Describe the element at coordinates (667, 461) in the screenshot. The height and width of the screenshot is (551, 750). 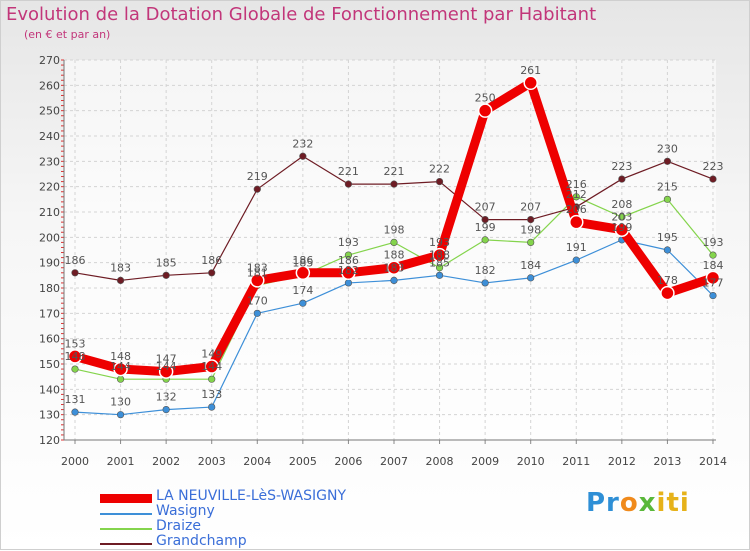
I see `x-tick-label: 2013` at that location.